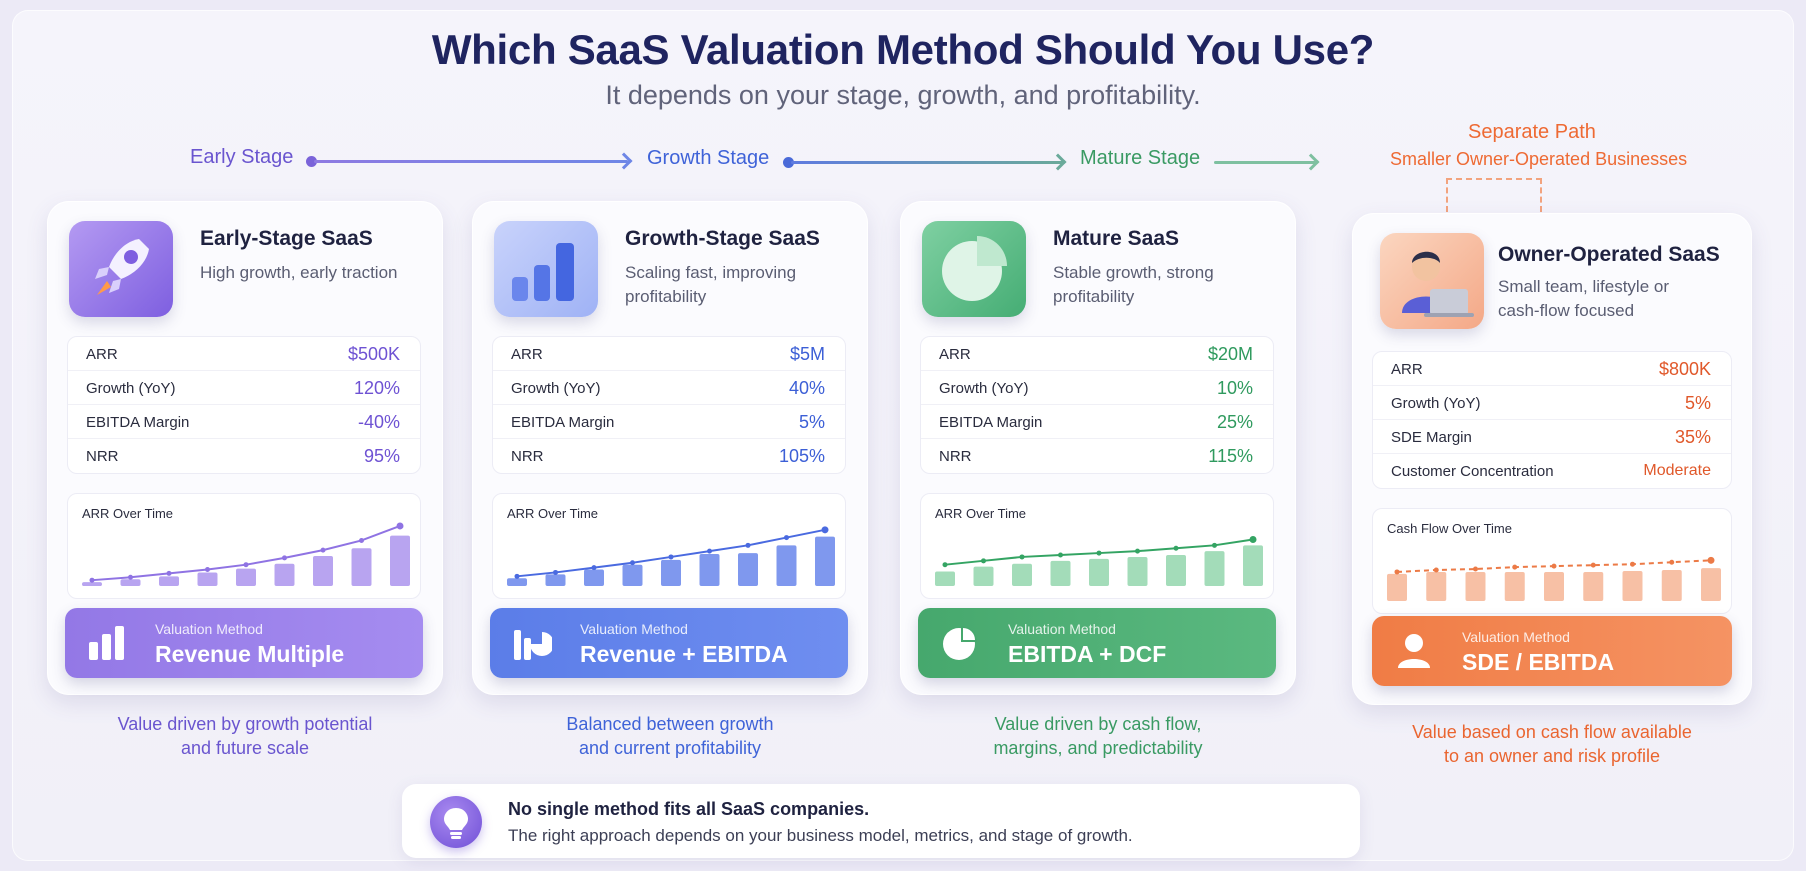 This screenshot has height=871, width=1806. I want to click on cash-flow-chart: Cash Flow Over Time, so click(1552, 561).